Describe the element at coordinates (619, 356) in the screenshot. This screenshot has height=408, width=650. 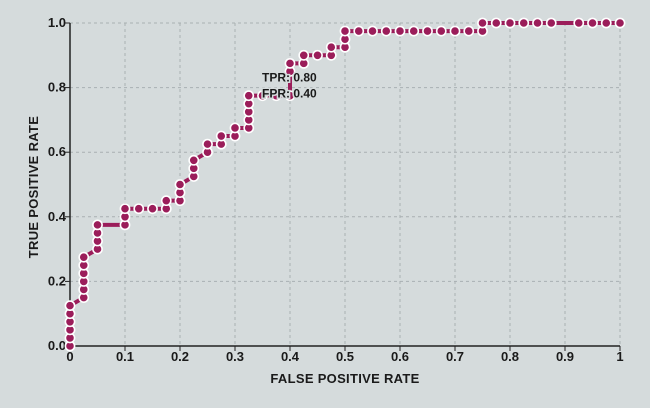
I see `x-tick-label: 1` at that location.